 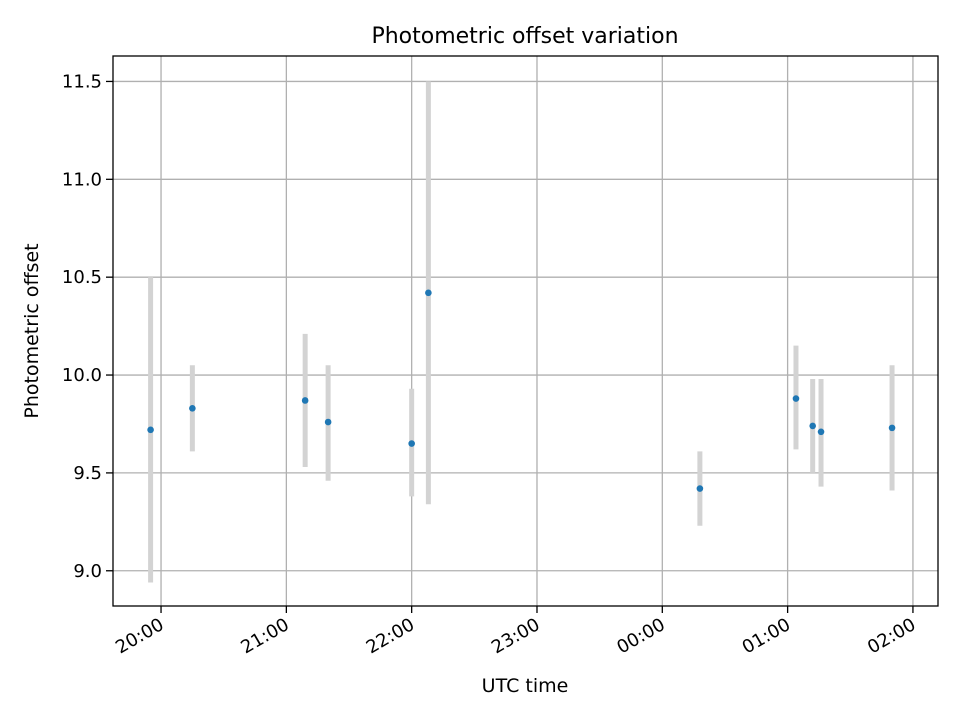 I want to click on y-axis: 9.0 9.5 10.0 10.5 11.0 11.5, so click(x=87, y=326).